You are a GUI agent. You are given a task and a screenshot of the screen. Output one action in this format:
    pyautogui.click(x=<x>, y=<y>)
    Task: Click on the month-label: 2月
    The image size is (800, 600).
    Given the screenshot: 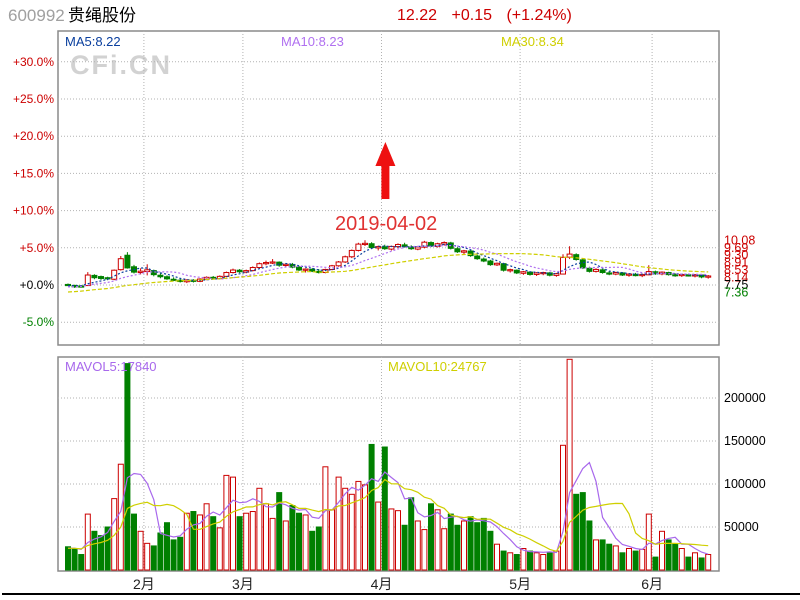 What is the action you would take?
    pyautogui.click(x=144, y=584)
    